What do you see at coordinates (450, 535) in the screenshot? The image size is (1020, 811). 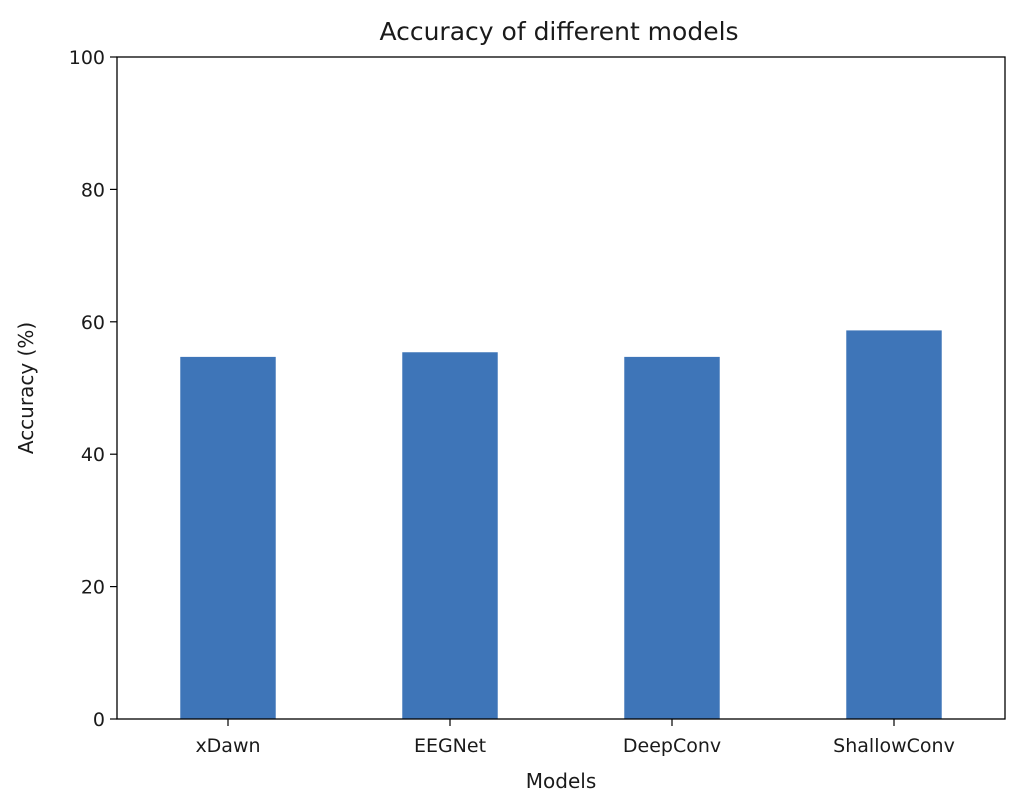 I see `bar-eegnet` at bounding box center [450, 535].